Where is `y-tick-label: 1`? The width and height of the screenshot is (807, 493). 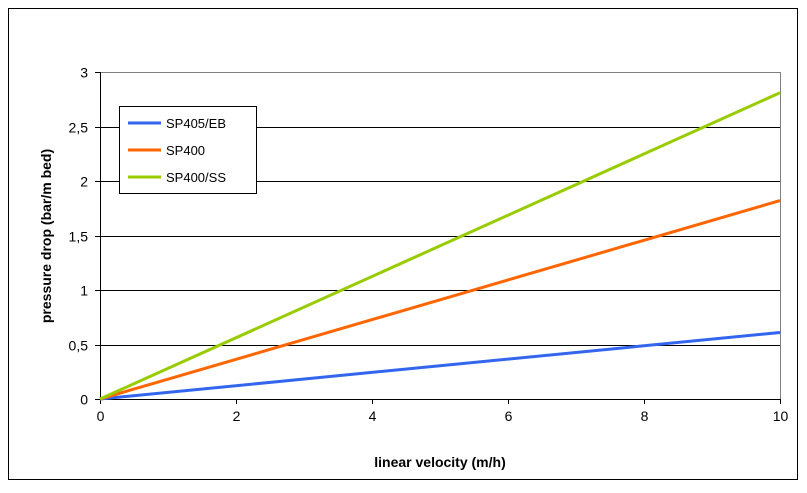
y-tick-label: 1 is located at coordinates (84, 291).